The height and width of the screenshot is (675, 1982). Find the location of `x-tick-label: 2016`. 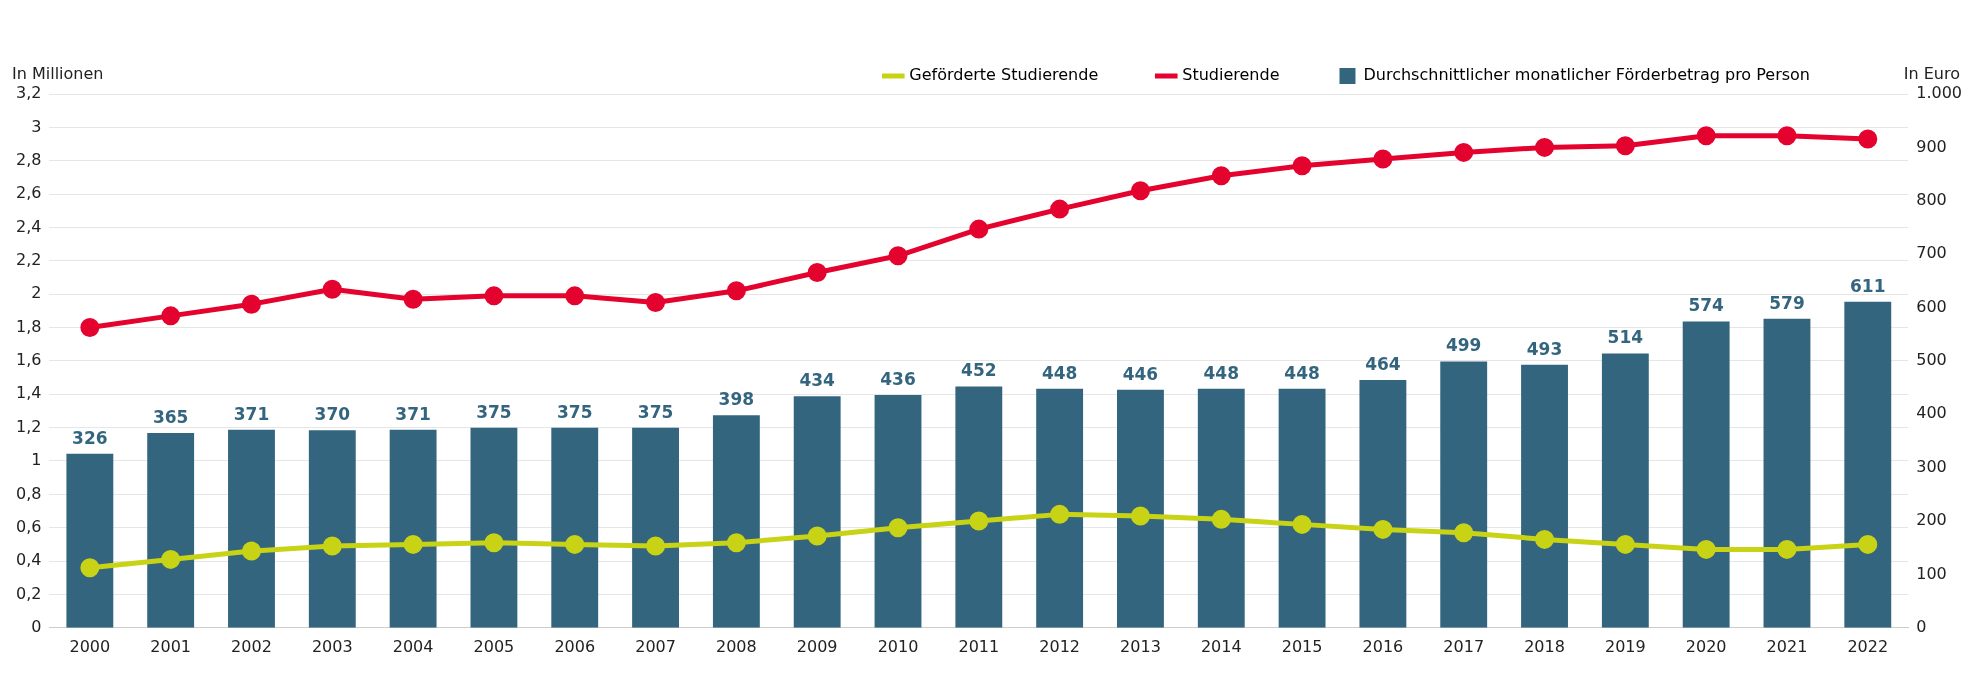

x-tick-label: 2016 is located at coordinates (1383, 646).